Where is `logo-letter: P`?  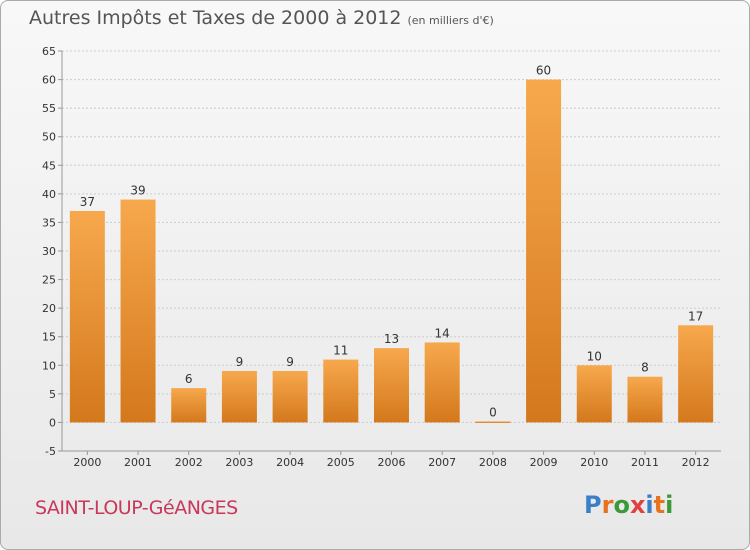
logo-letter: P is located at coordinates (593, 505).